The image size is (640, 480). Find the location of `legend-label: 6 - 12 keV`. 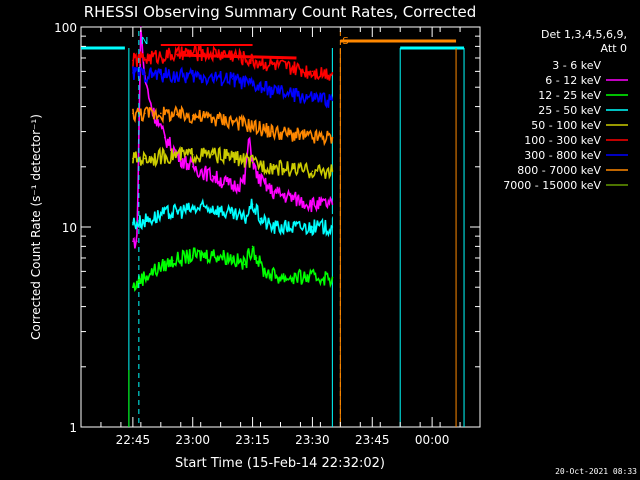

legend-label: 6 - 12 keV is located at coordinates (573, 80).